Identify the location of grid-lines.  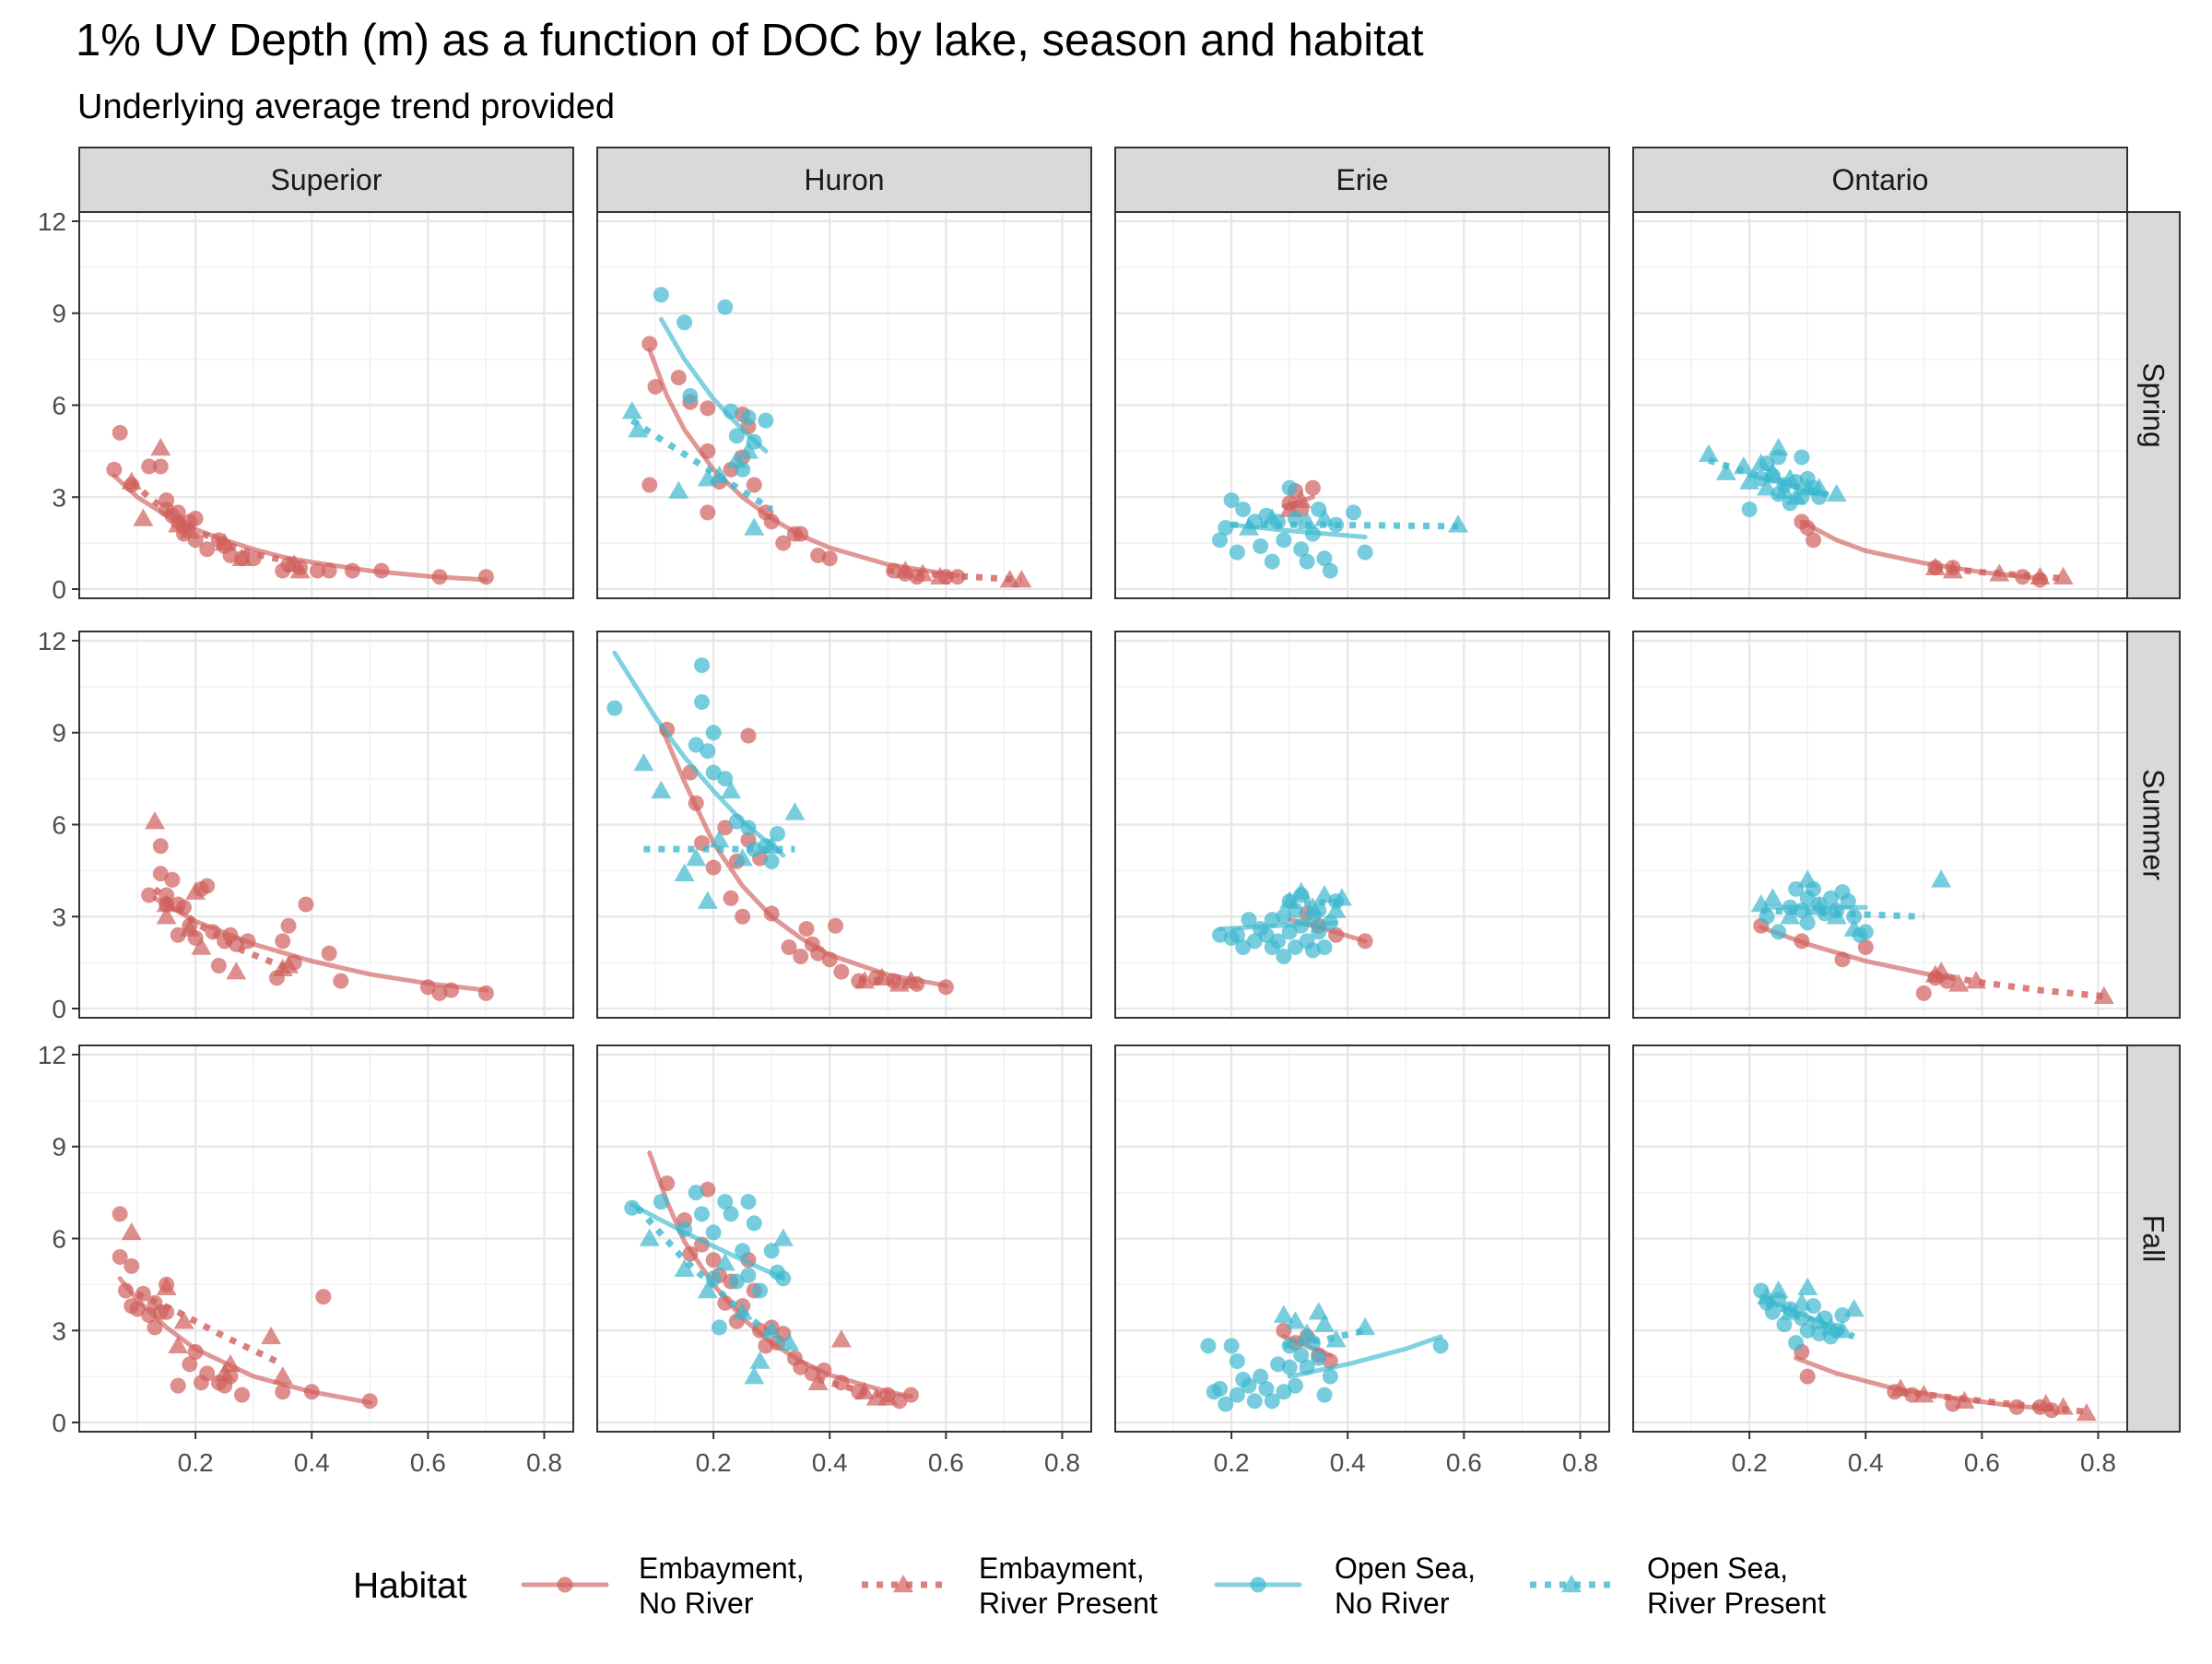
(844, 405).